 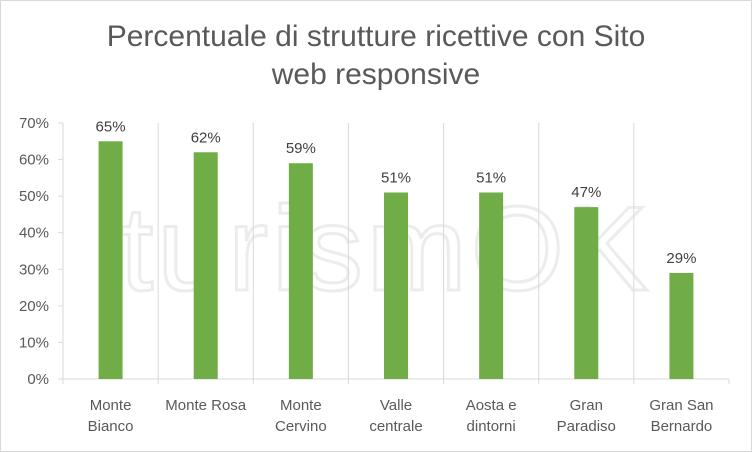 What do you see at coordinates (34, 196) in the screenshot?
I see `y-tick-label: 50%` at bounding box center [34, 196].